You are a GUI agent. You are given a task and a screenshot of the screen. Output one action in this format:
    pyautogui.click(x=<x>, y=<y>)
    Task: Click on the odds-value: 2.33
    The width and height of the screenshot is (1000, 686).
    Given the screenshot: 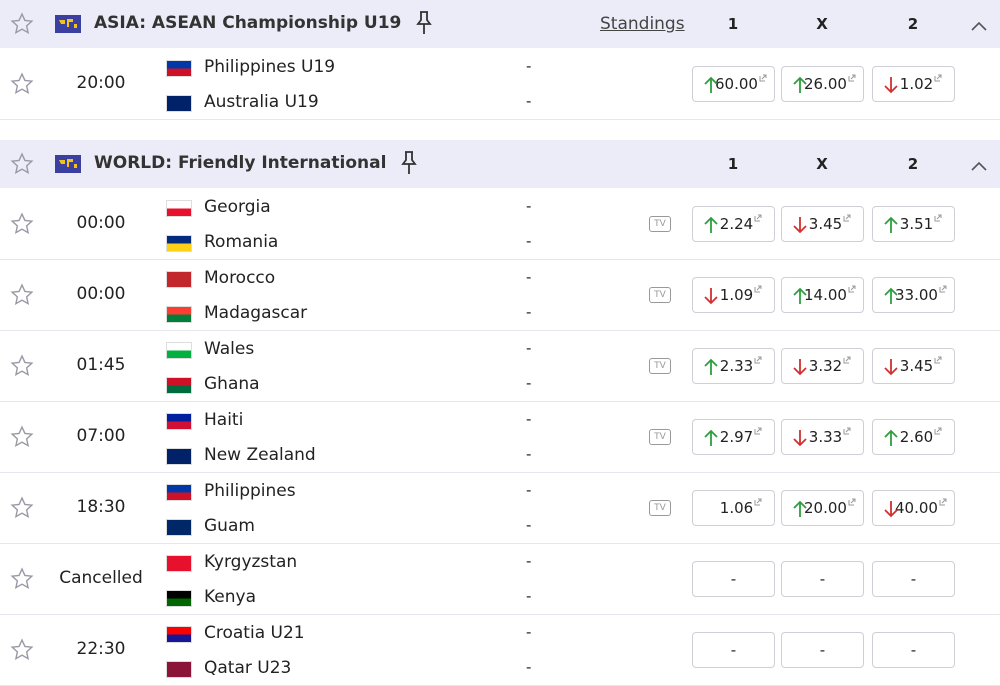 What is the action you would take?
    pyautogui.click(x=736, y=366)
    